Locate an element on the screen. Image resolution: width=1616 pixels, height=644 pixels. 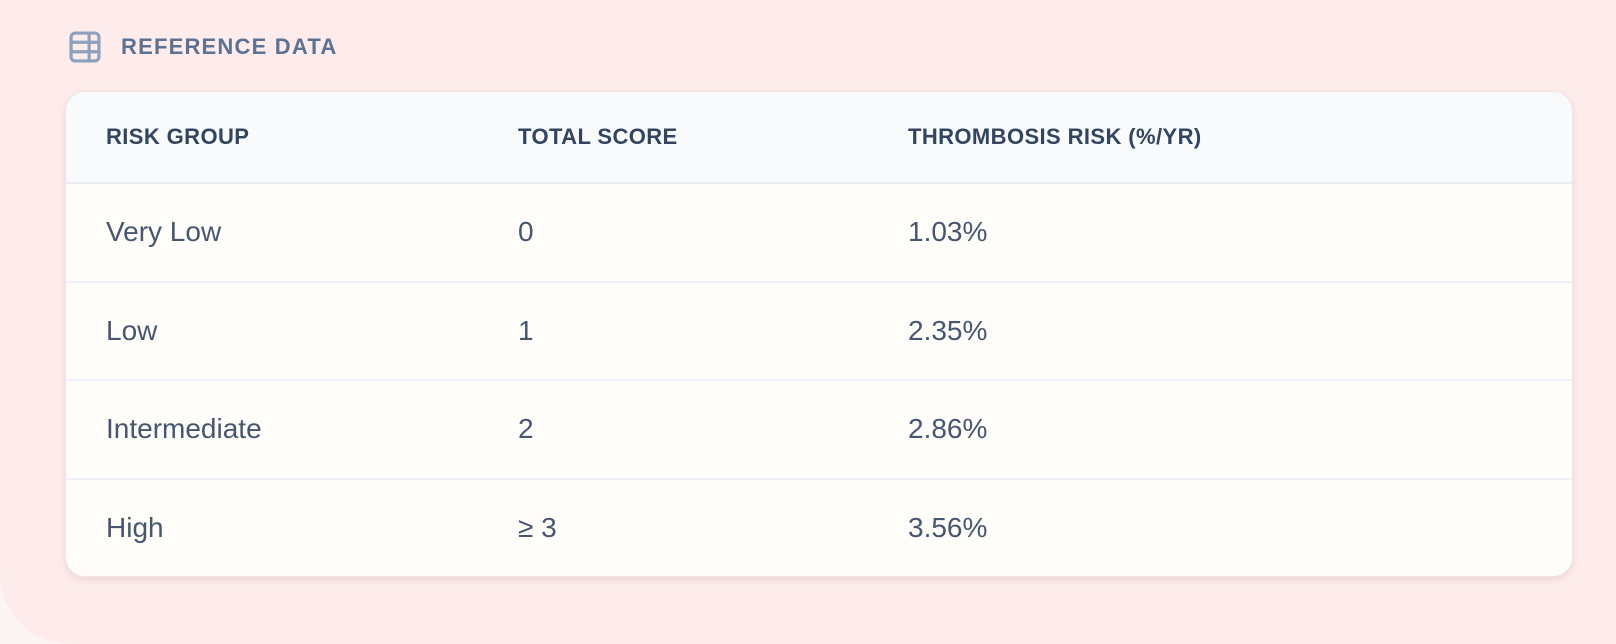
table-row: Intermediate 2 2.86% is located at coordinates (819, 430).